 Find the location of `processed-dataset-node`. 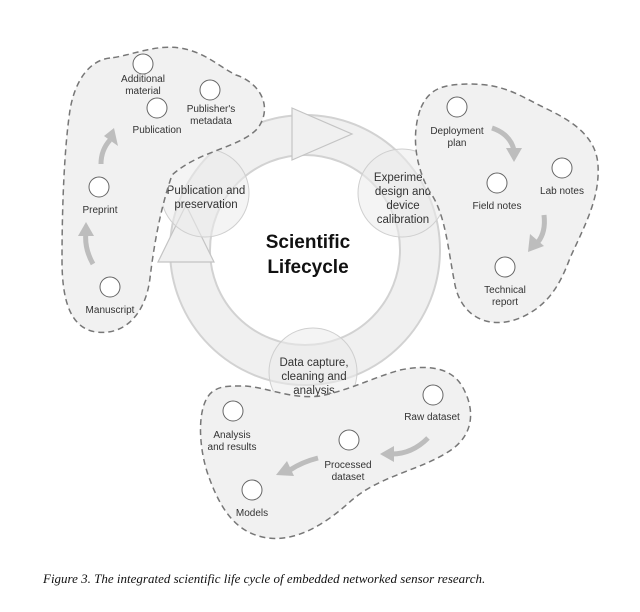

processed-dataset-node is located at coordinates (349, 440).